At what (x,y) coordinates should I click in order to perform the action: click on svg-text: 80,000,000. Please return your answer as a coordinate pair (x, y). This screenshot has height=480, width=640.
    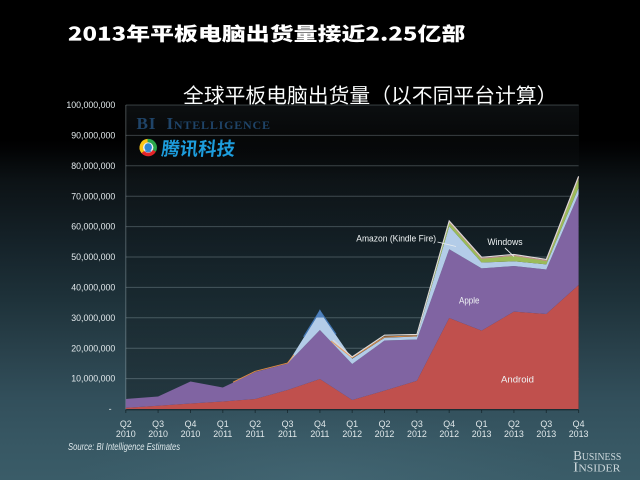
    Looking at the image, I should click on (93, 166).